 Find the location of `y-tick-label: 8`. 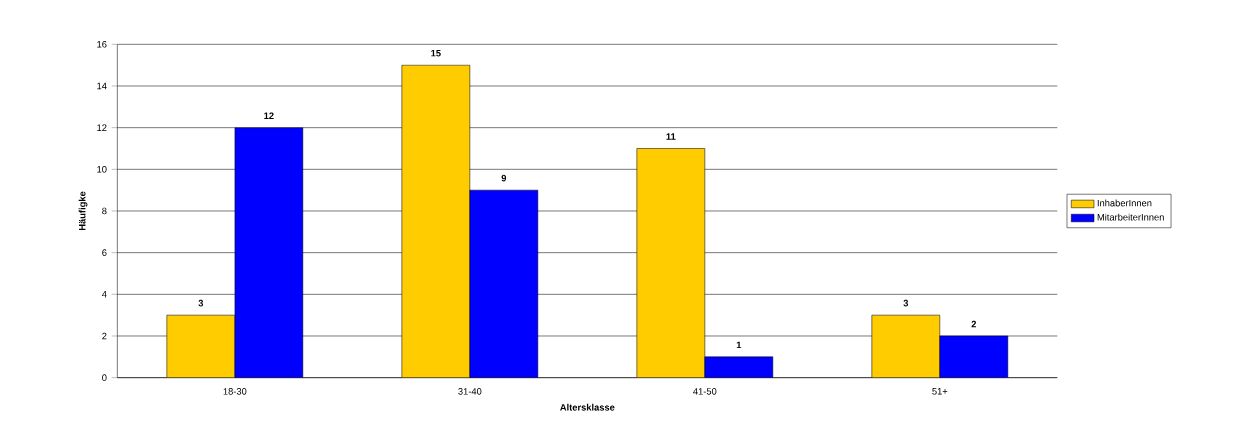

y-tick-label: 8 is located at coordinates (104, 211).